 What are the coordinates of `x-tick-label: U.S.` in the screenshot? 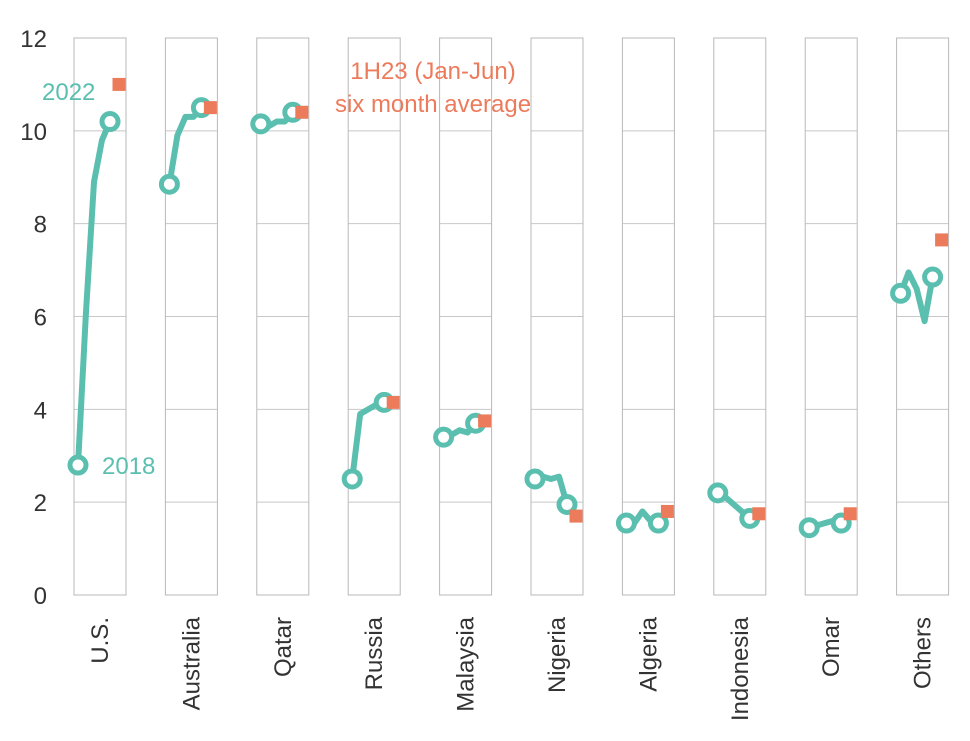 It's located at (100, 640).